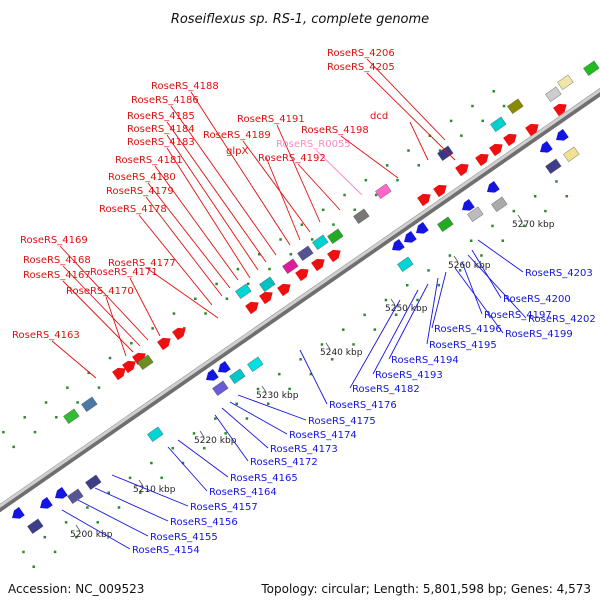 The width and height of the screenshot is (600, 600). What do you see at coordinates (215, 441) in the screenshot?
I see `scale-label: 5220 kbp` at bounding box center [215, 441].